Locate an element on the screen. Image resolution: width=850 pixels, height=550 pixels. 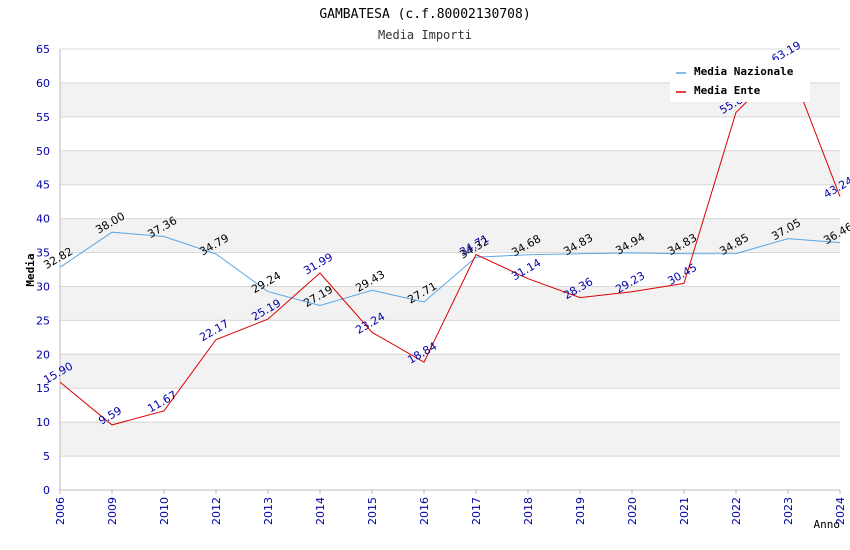
x-tick-label: 2016 is located at coordinates (424, 511).